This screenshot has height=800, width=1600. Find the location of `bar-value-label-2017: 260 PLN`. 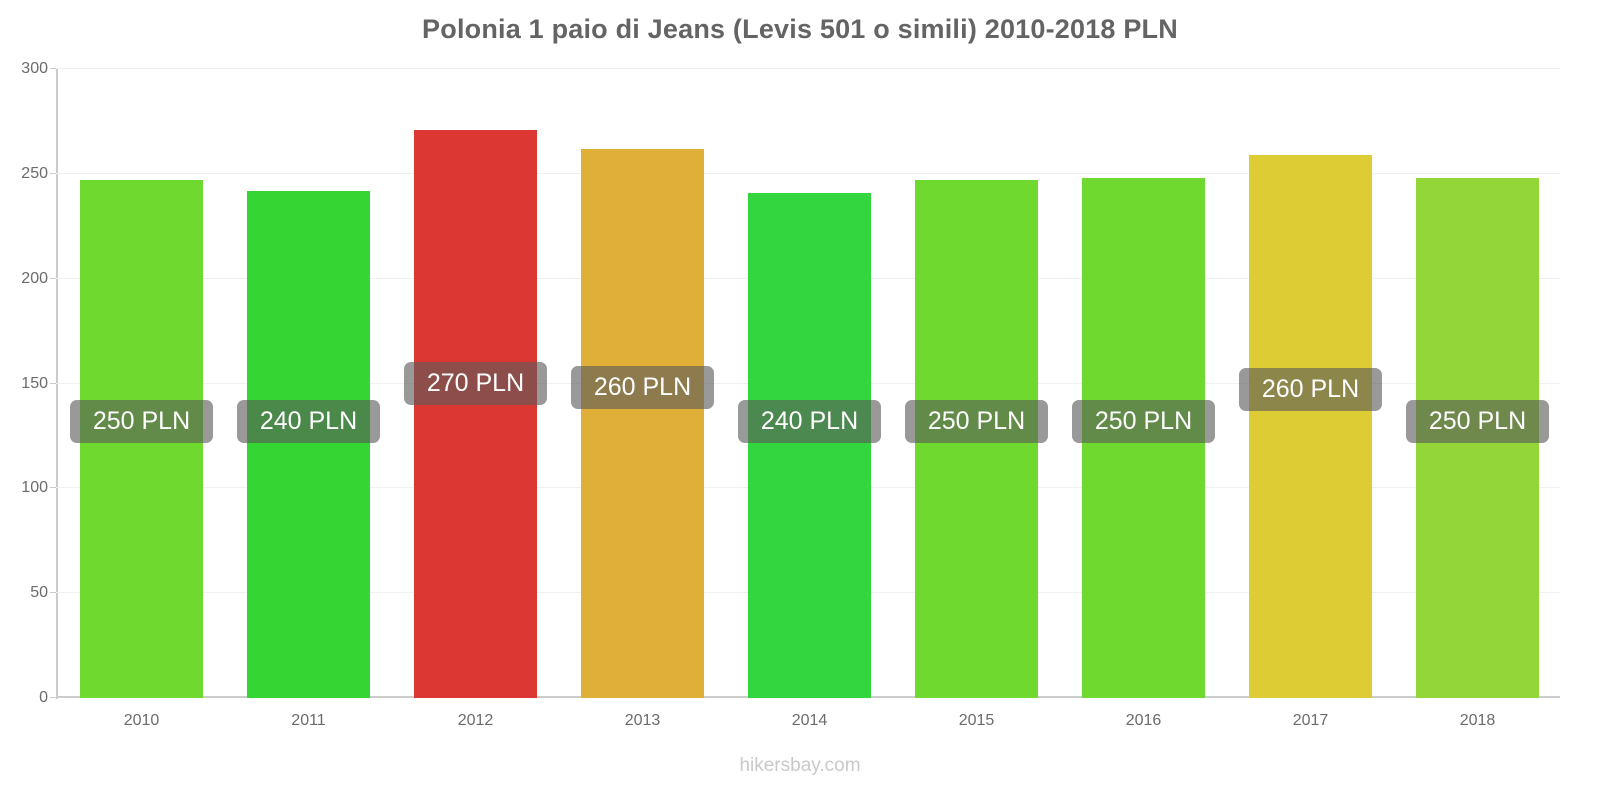

bar-value-label-2017: 260 PLN is located at coordinates (1310, 390).